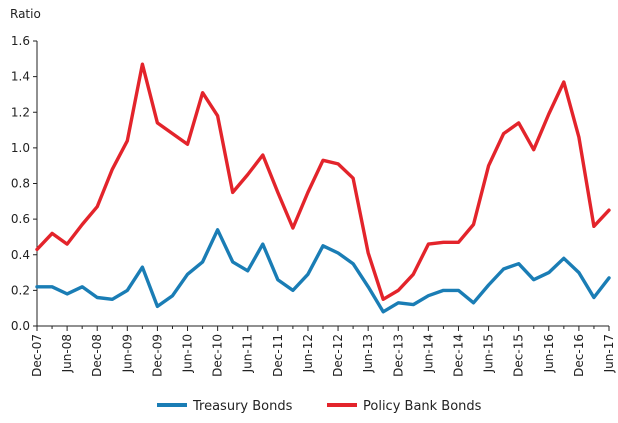 This screenshot has height=423, width=618. What do you see at coordinates (422, 406) in the screenshot?
I see `legend-label-policy-bank-bonds: Policy Bank Bonds` at bounding box center [422, 406].